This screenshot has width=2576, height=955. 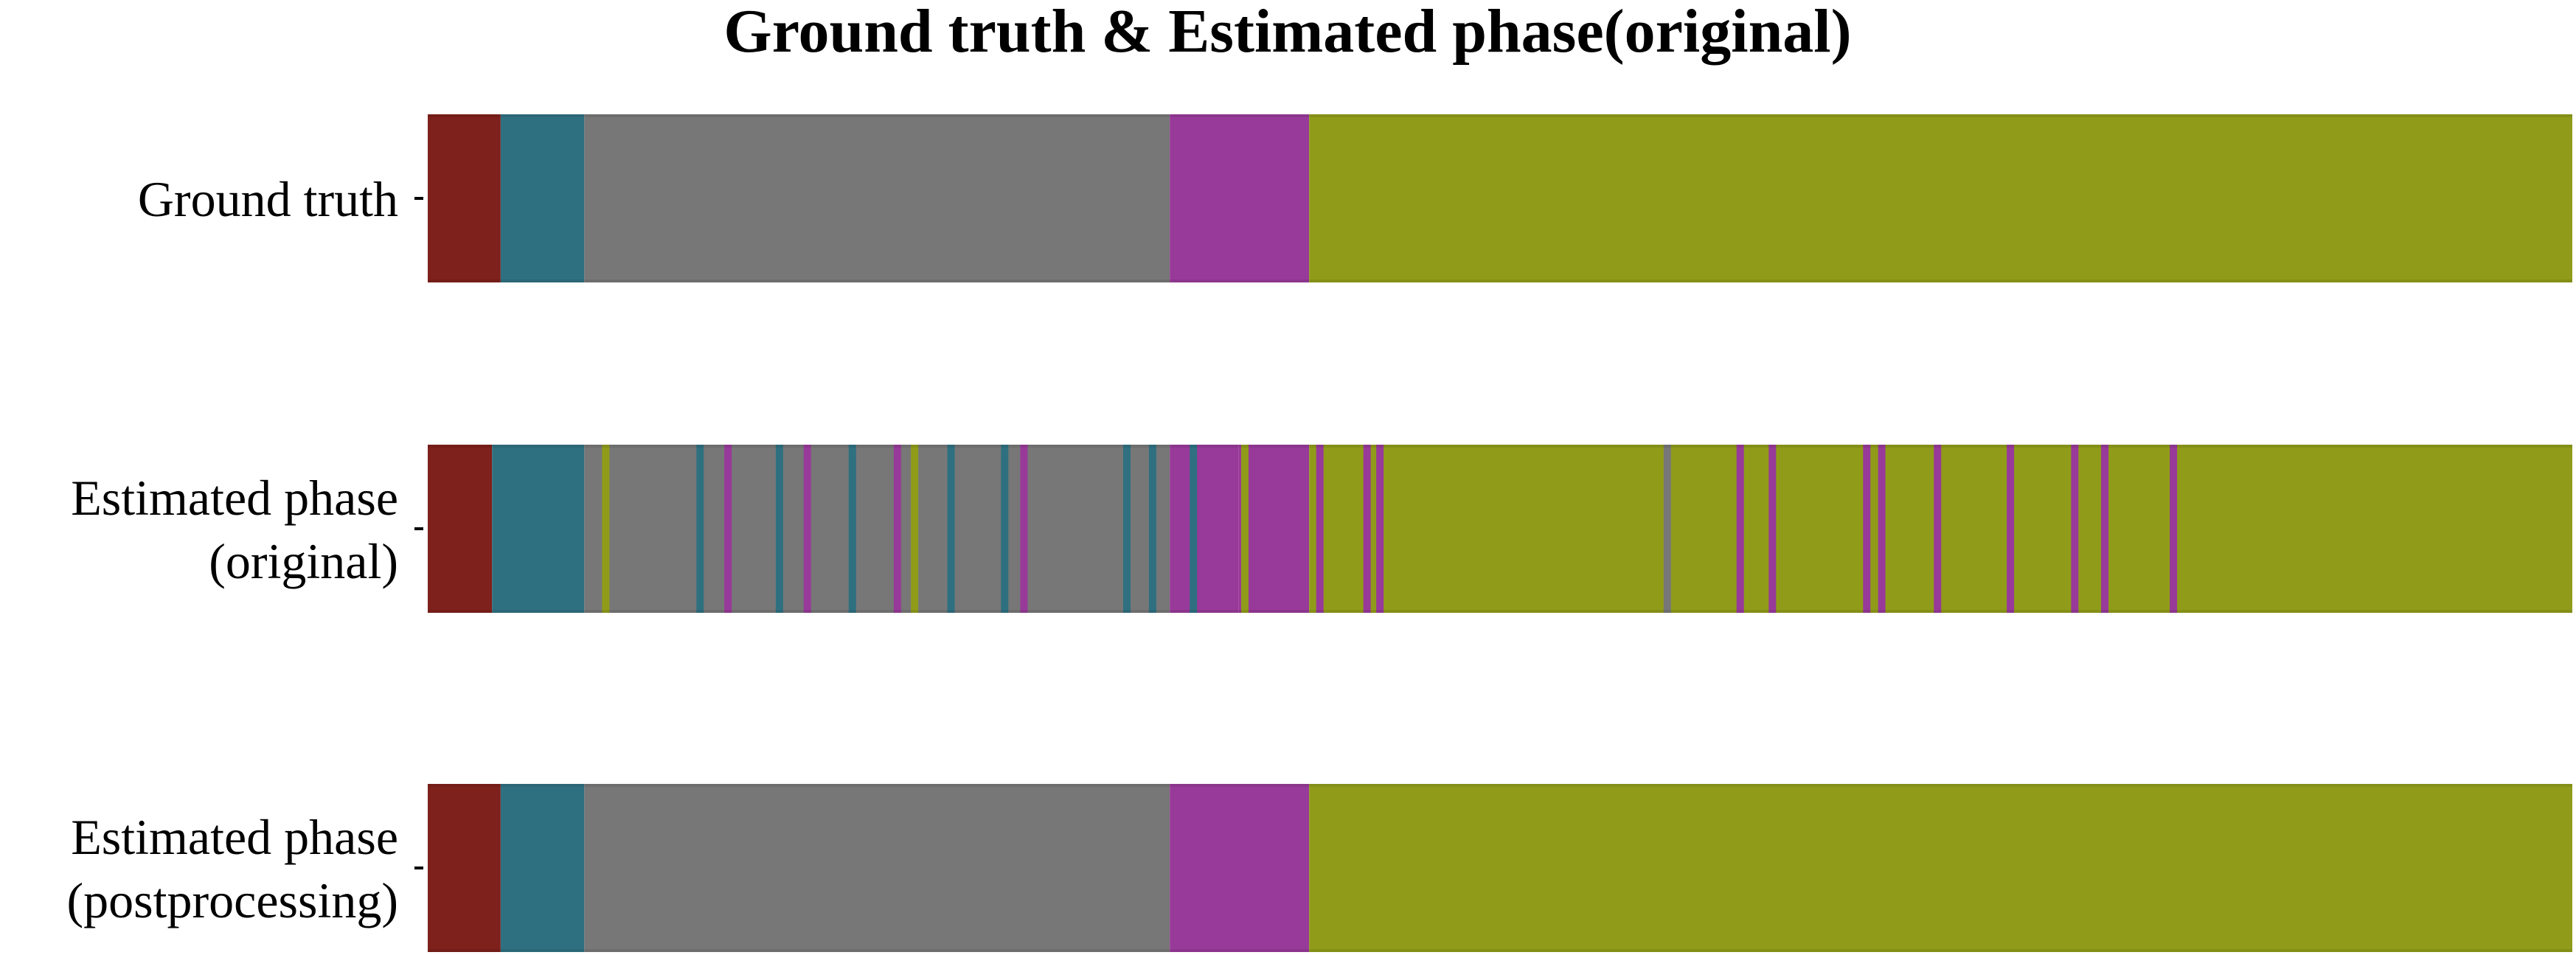 I want to click on row-label: (original), so click(x=303, y=561).